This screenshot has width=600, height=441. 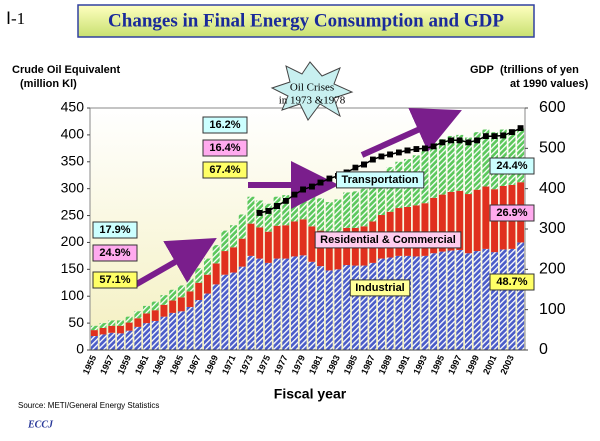 What do you see at coordinates (312, 101) in the screenshot?
I see `annotation: in 1973 &1978` at bounding box center [312, 101].